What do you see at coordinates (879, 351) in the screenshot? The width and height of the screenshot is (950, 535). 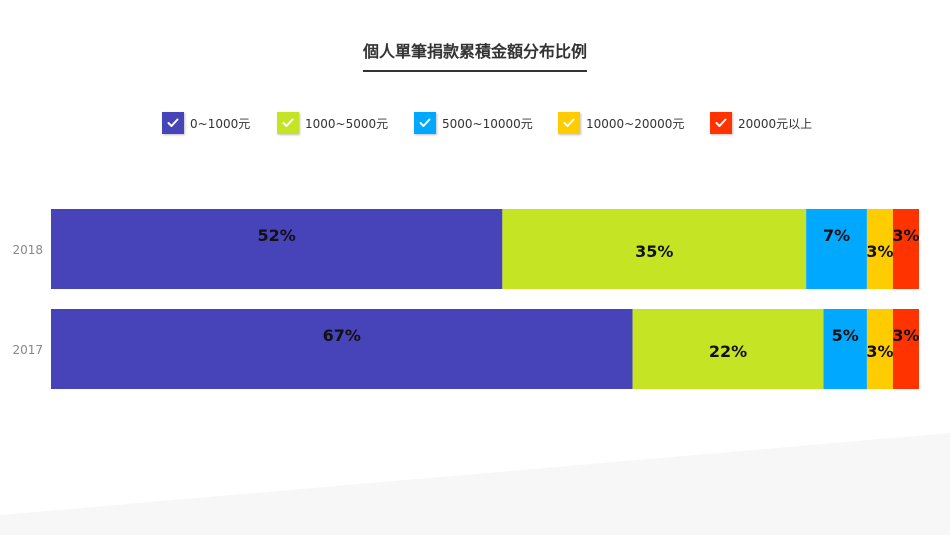 I see `data-label-2017-4: 3%` at bounding box center [879, 351].